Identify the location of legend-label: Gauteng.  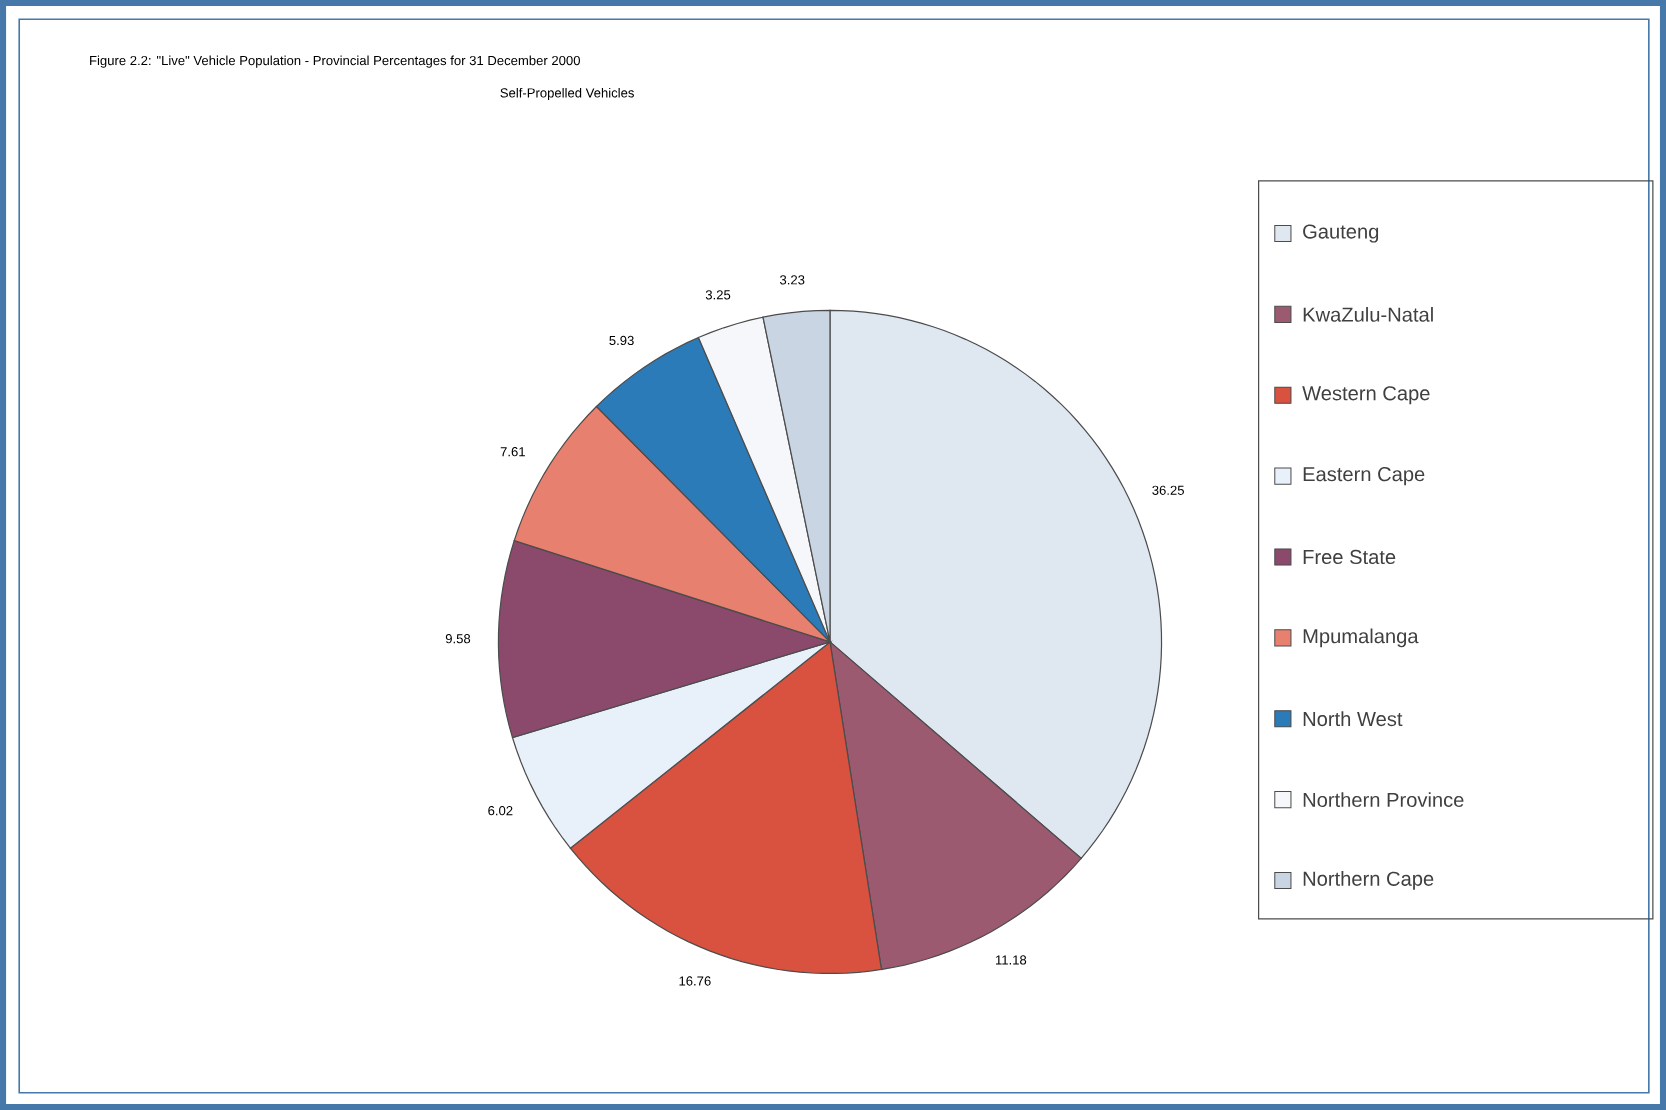
(1341, 233).